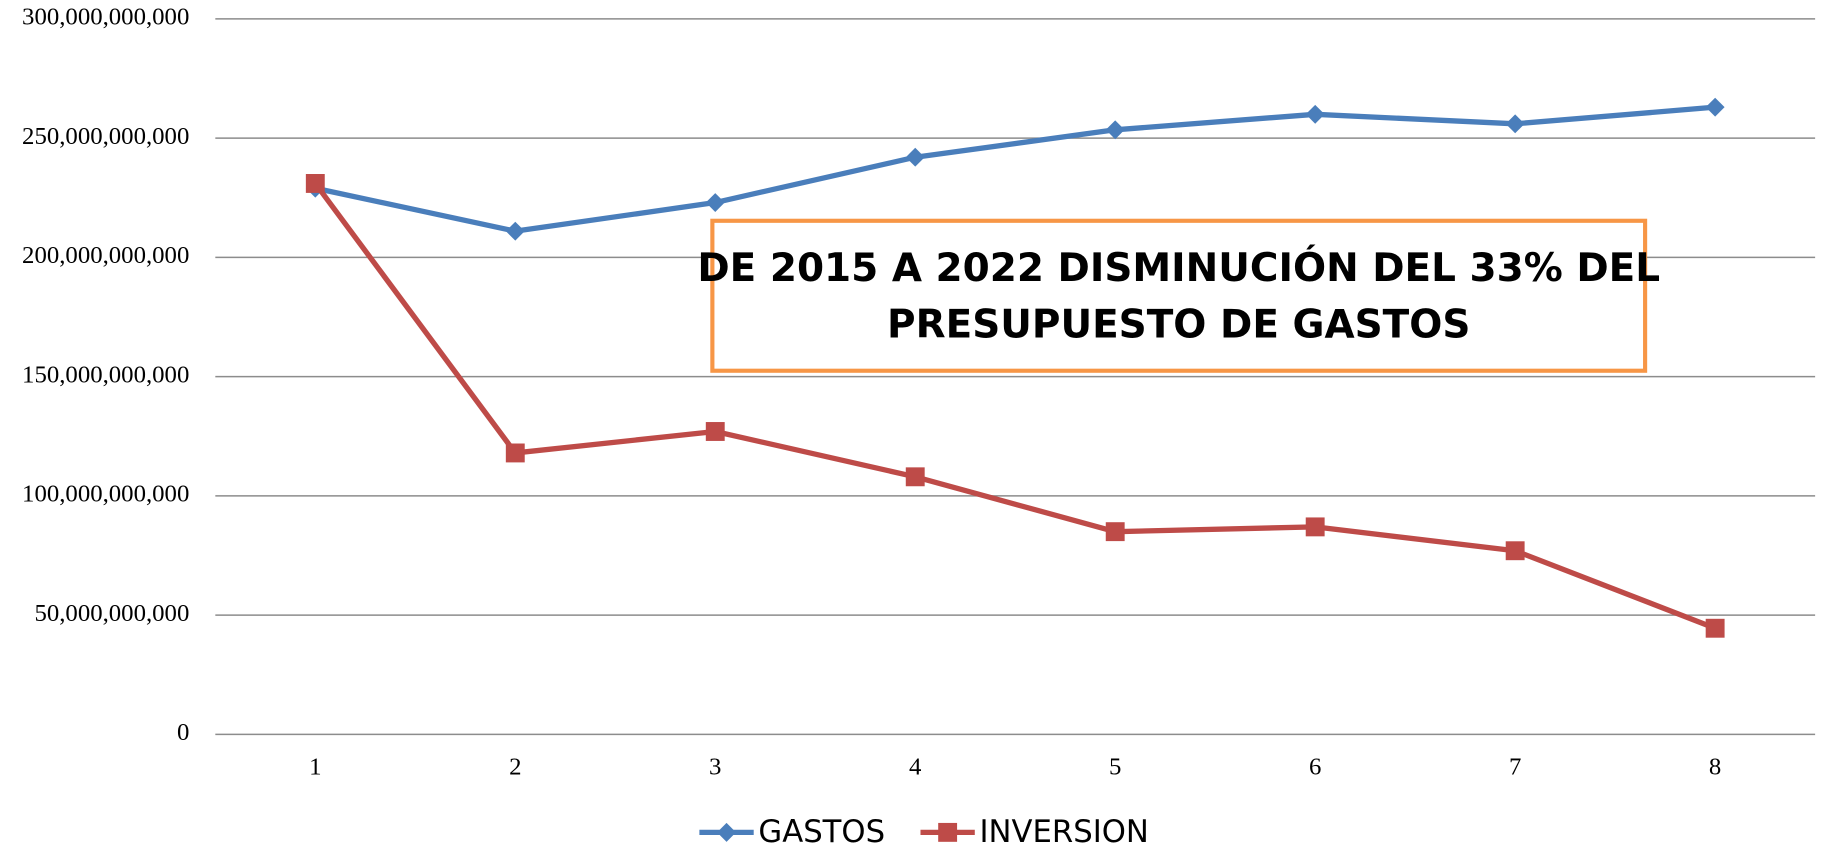 The width and height of the screenshot is (1825, 843). What do you see at coordinates (1015, 169) in the screenshot?
I see `series-line` at bounding box center [1015, 169].